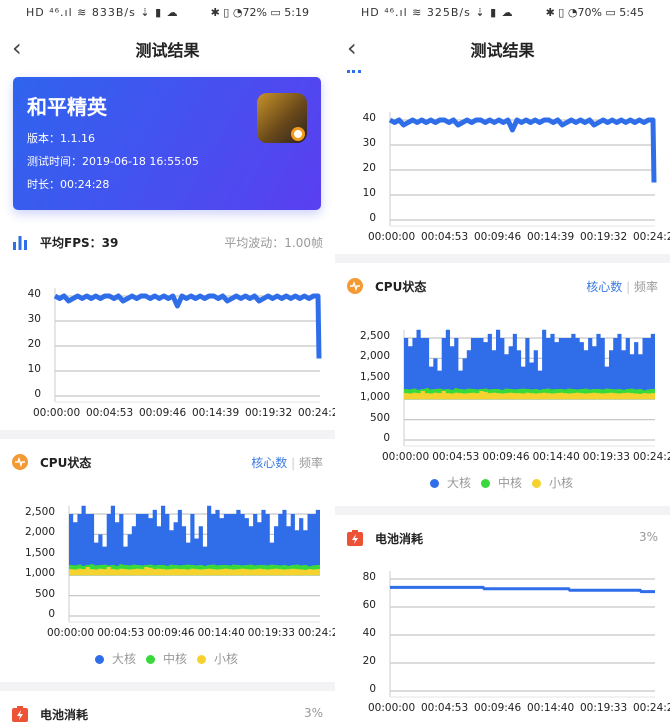 Image resolution: width=670 pixels, height=726 pixels. I want to click on fps-series-line, so click(522, 150).